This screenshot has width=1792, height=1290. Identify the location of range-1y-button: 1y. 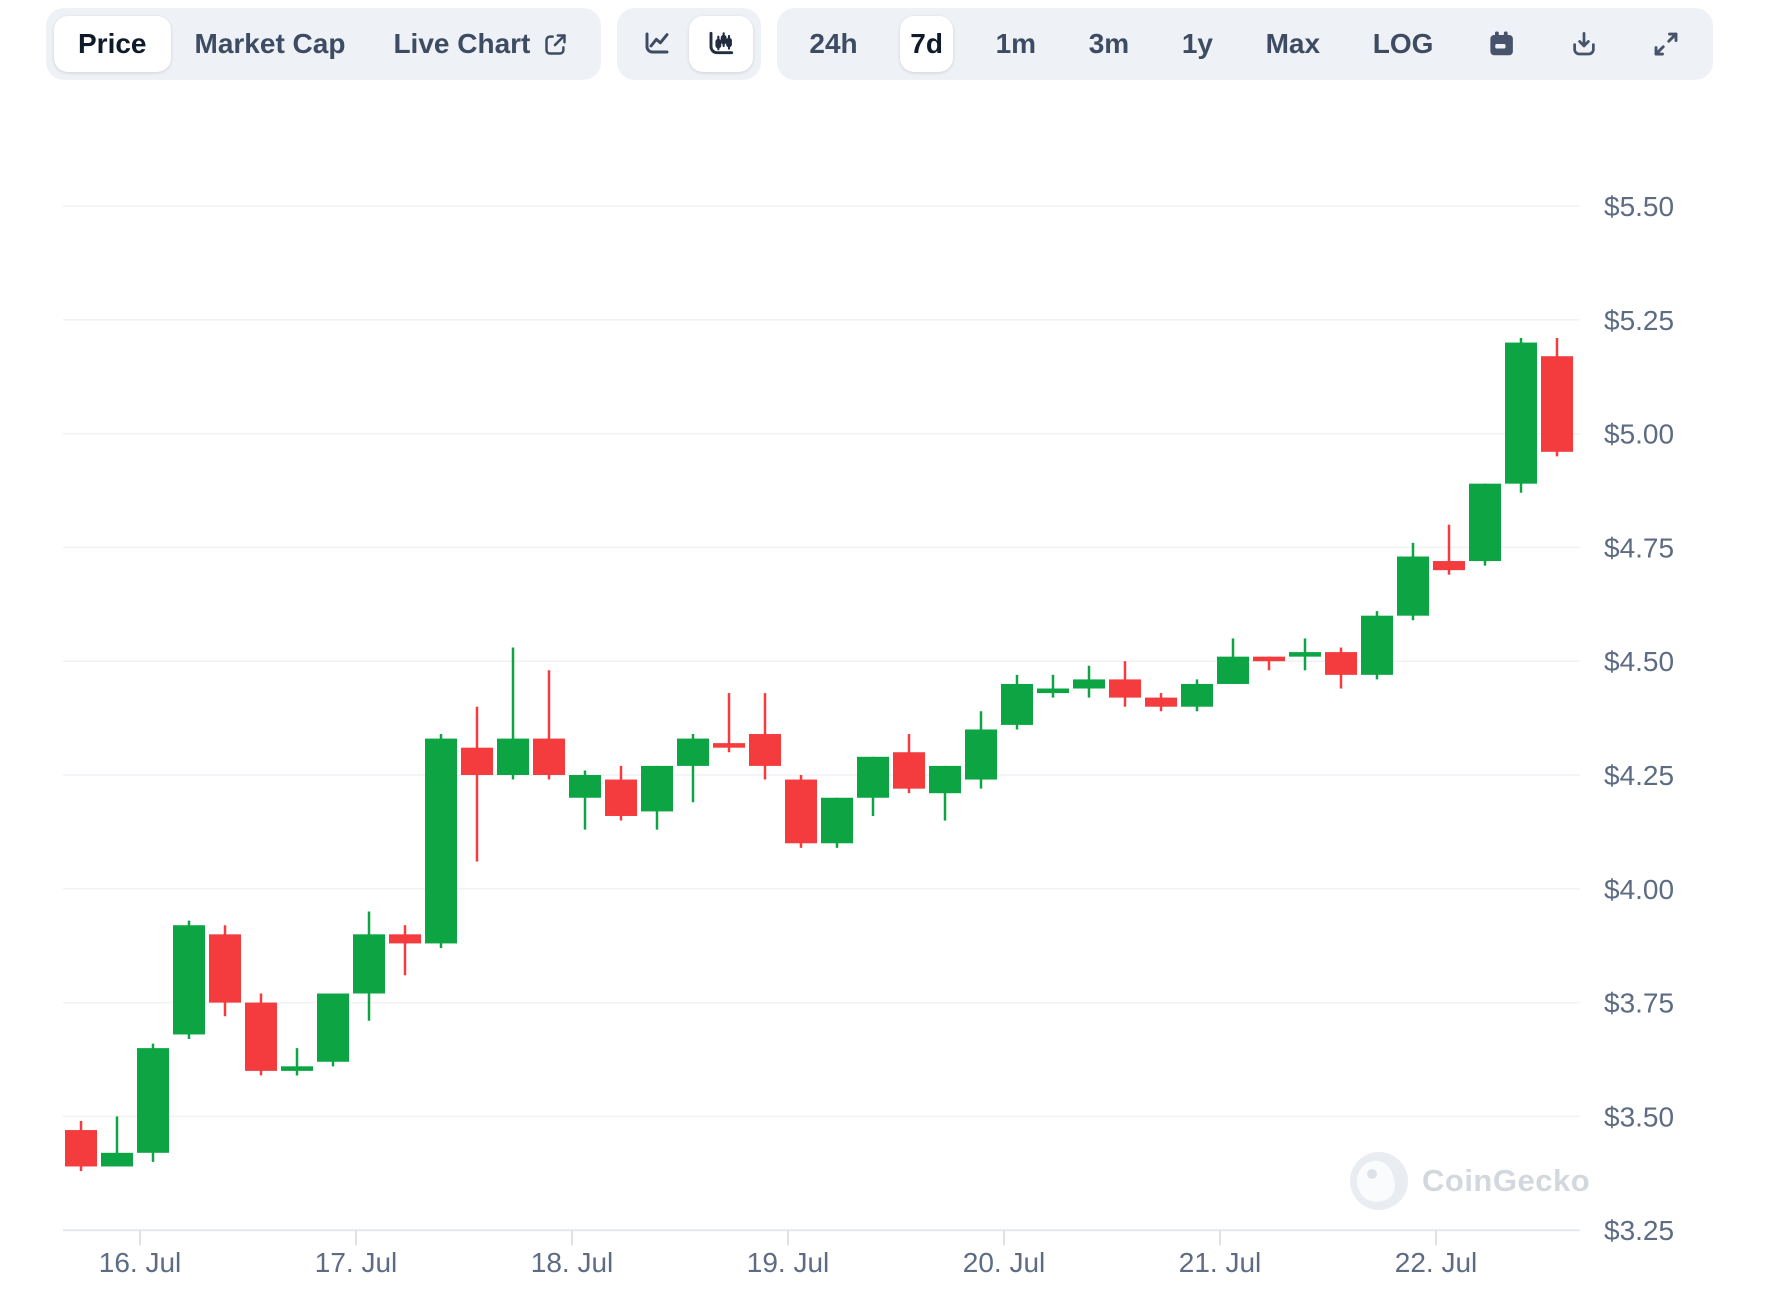
(1197, 44).